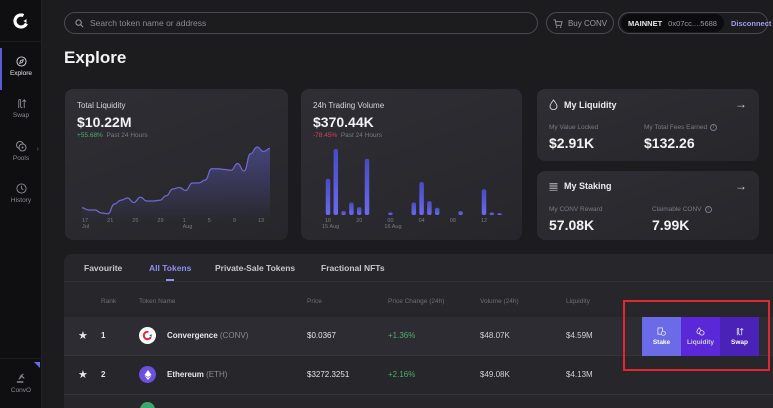 This screenshot has height=408, width=773. What do you see at coordinates (572, 225) in the screenshot?
I see `conv-reward-value: 57.08K` at bounding box center [572, 225].